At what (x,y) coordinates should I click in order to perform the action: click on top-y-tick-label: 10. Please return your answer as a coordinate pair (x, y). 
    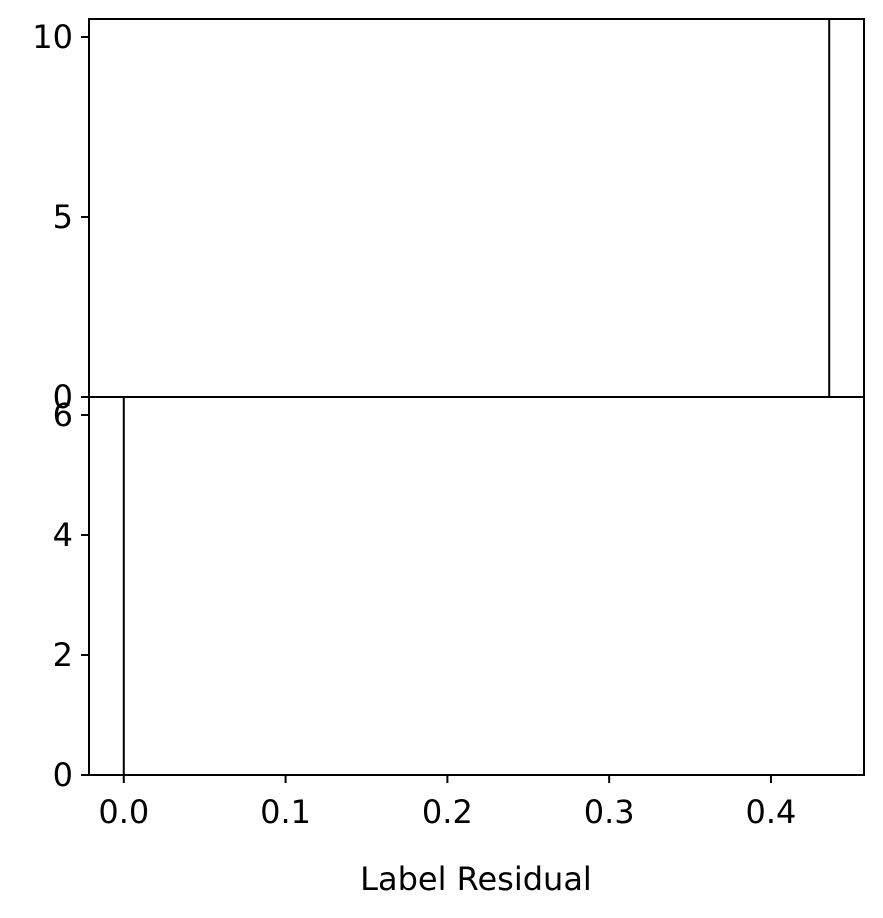
    Looking at the image, I should click on (52, 37).